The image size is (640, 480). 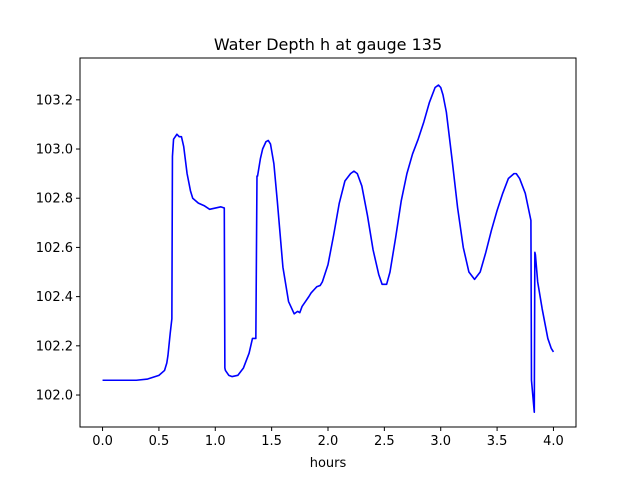 What do you see at coordinates (328, 463) in the screenshot?
I see `x-axis-label: hours` at bounding box center [328, 463].